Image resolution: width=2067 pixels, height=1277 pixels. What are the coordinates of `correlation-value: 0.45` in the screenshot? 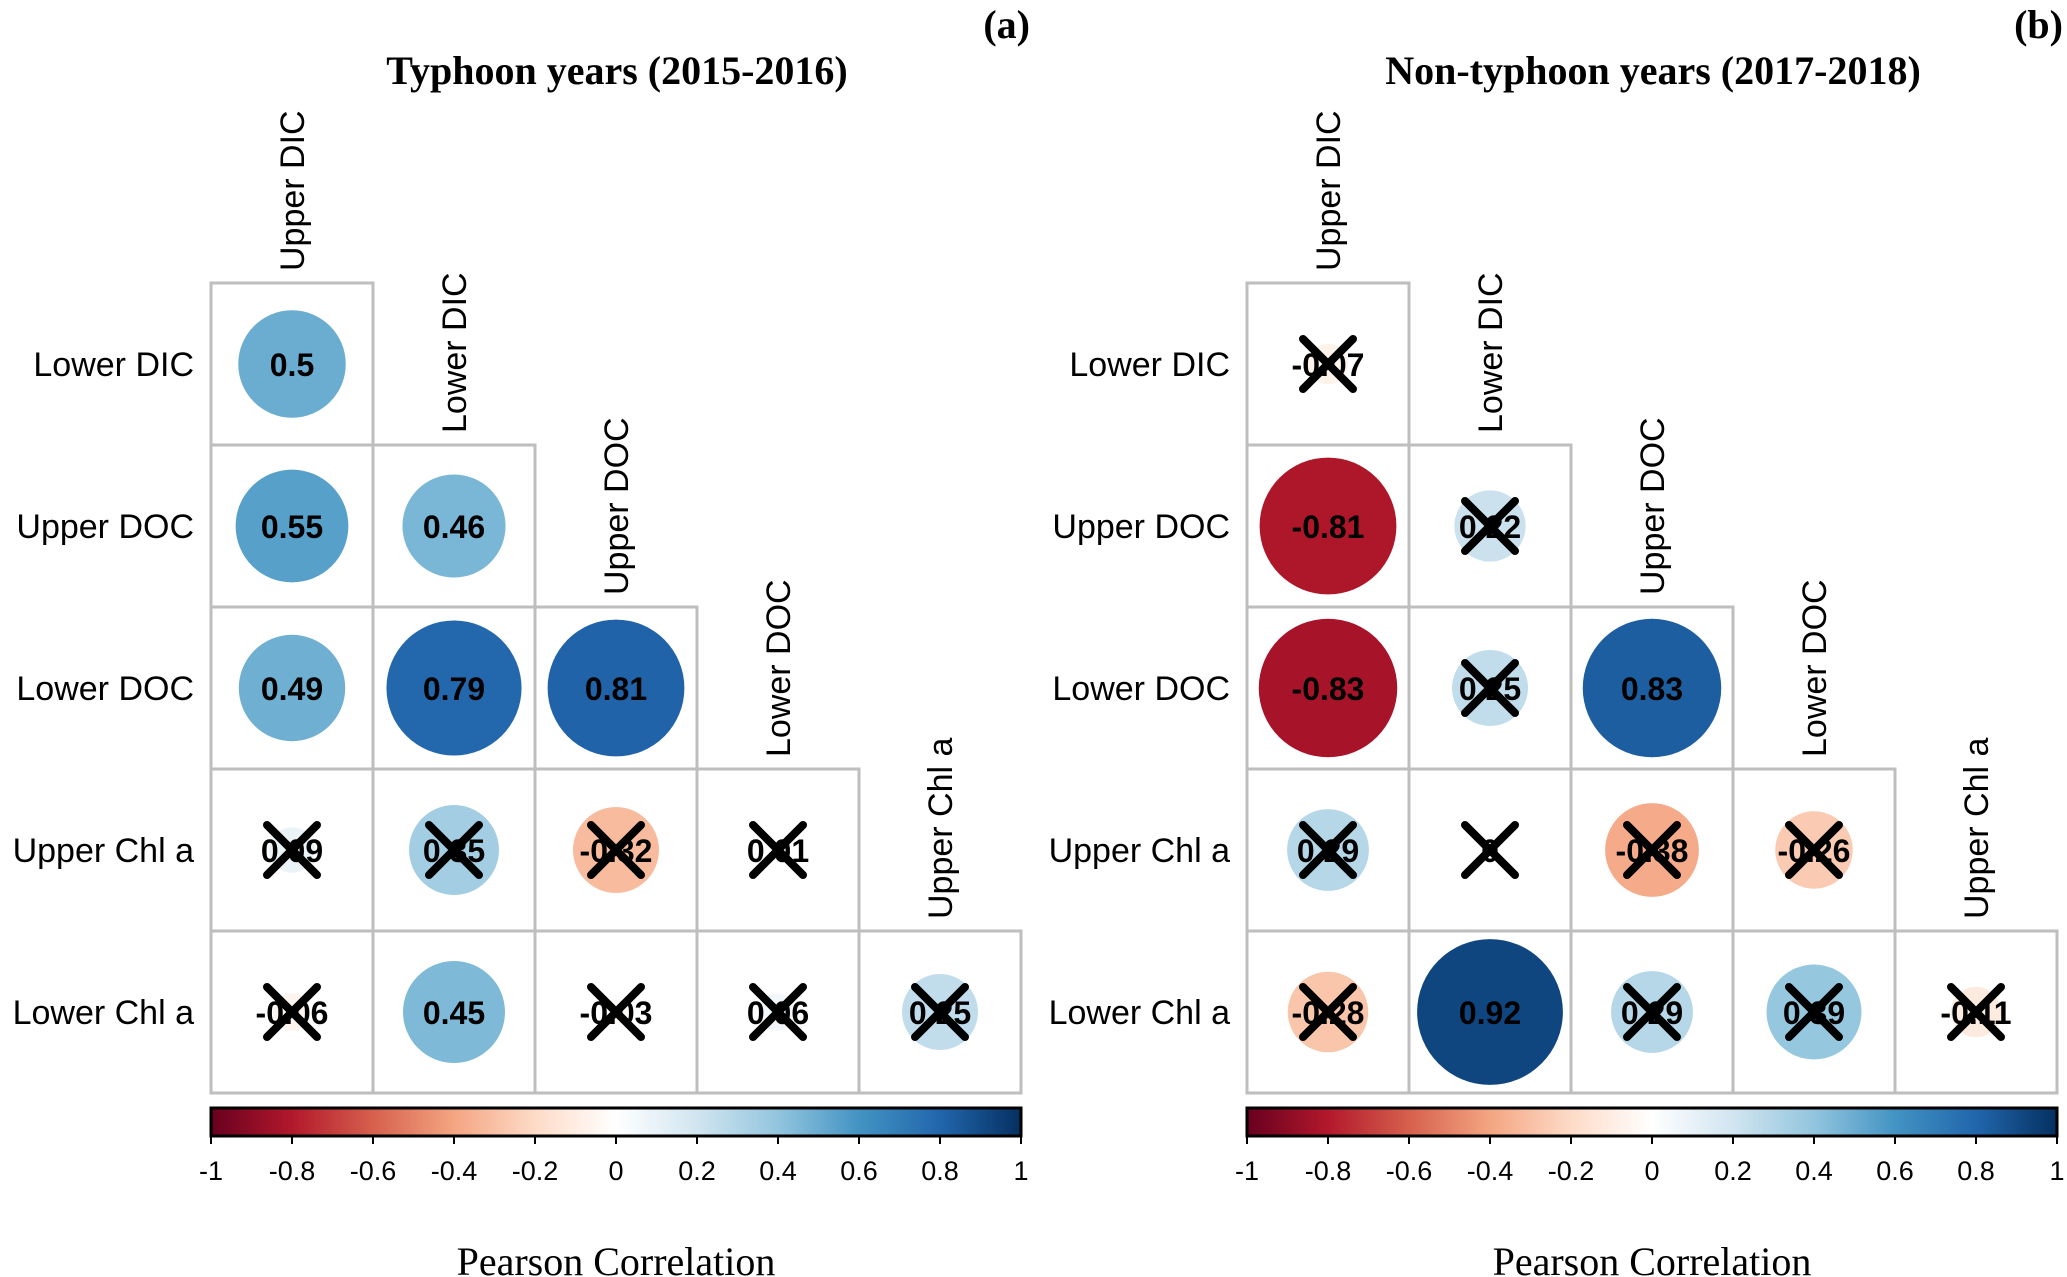 It's located at (454, 1013).